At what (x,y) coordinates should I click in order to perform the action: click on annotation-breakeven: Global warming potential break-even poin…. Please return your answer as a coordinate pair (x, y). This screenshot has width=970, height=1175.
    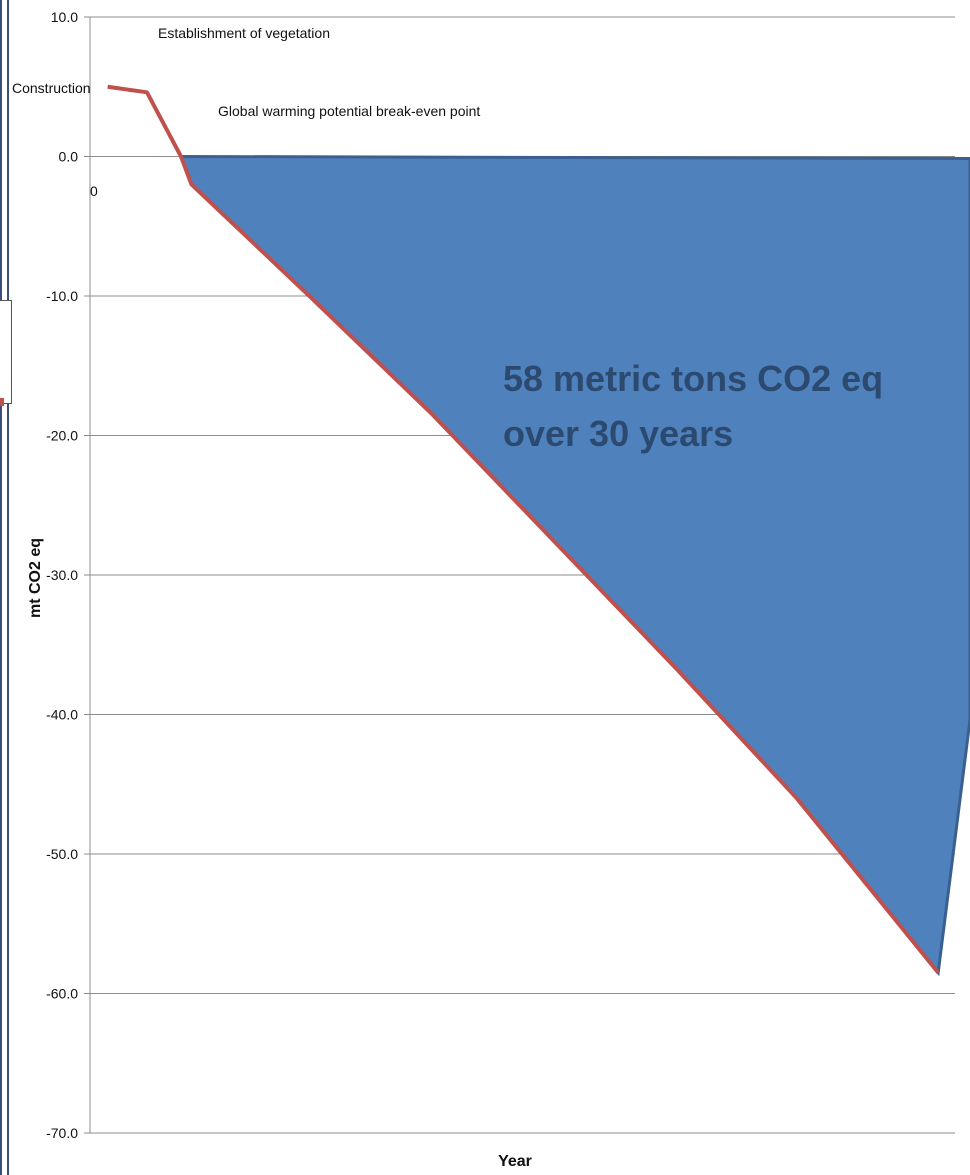
    Looking at the image, I should click on (349, 111).